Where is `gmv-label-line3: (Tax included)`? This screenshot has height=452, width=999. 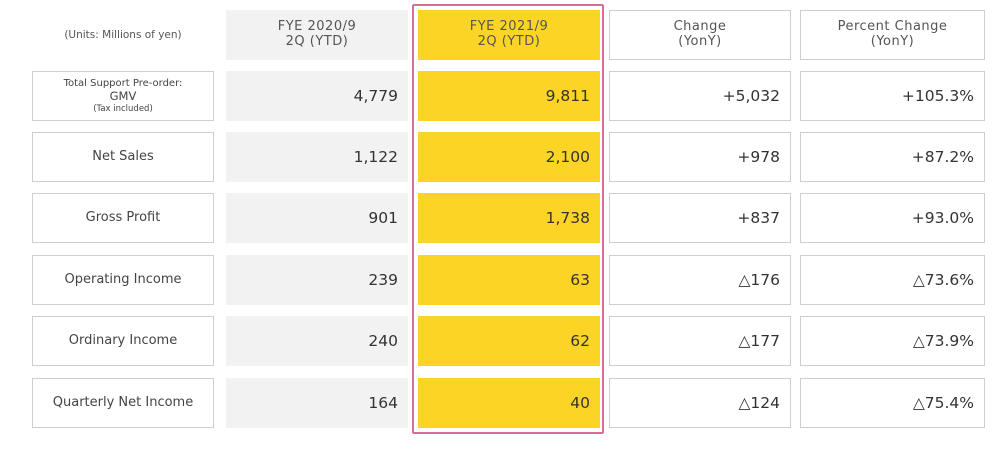
gmv-label-line3: (Tax included) is located at coordinates (123, 108).